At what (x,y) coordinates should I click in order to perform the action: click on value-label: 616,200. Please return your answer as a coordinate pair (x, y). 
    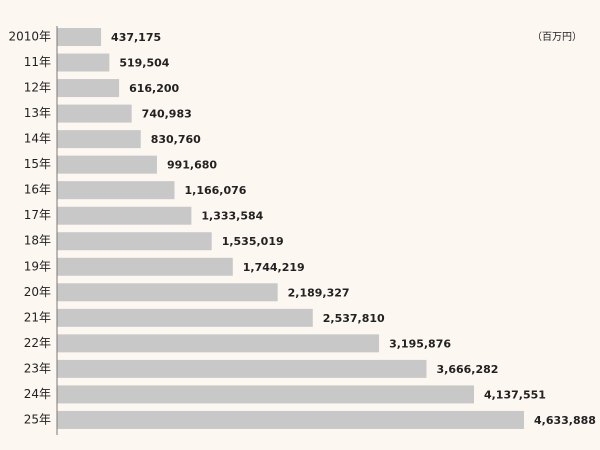
    Looking at the image, I should click on (154, 88).